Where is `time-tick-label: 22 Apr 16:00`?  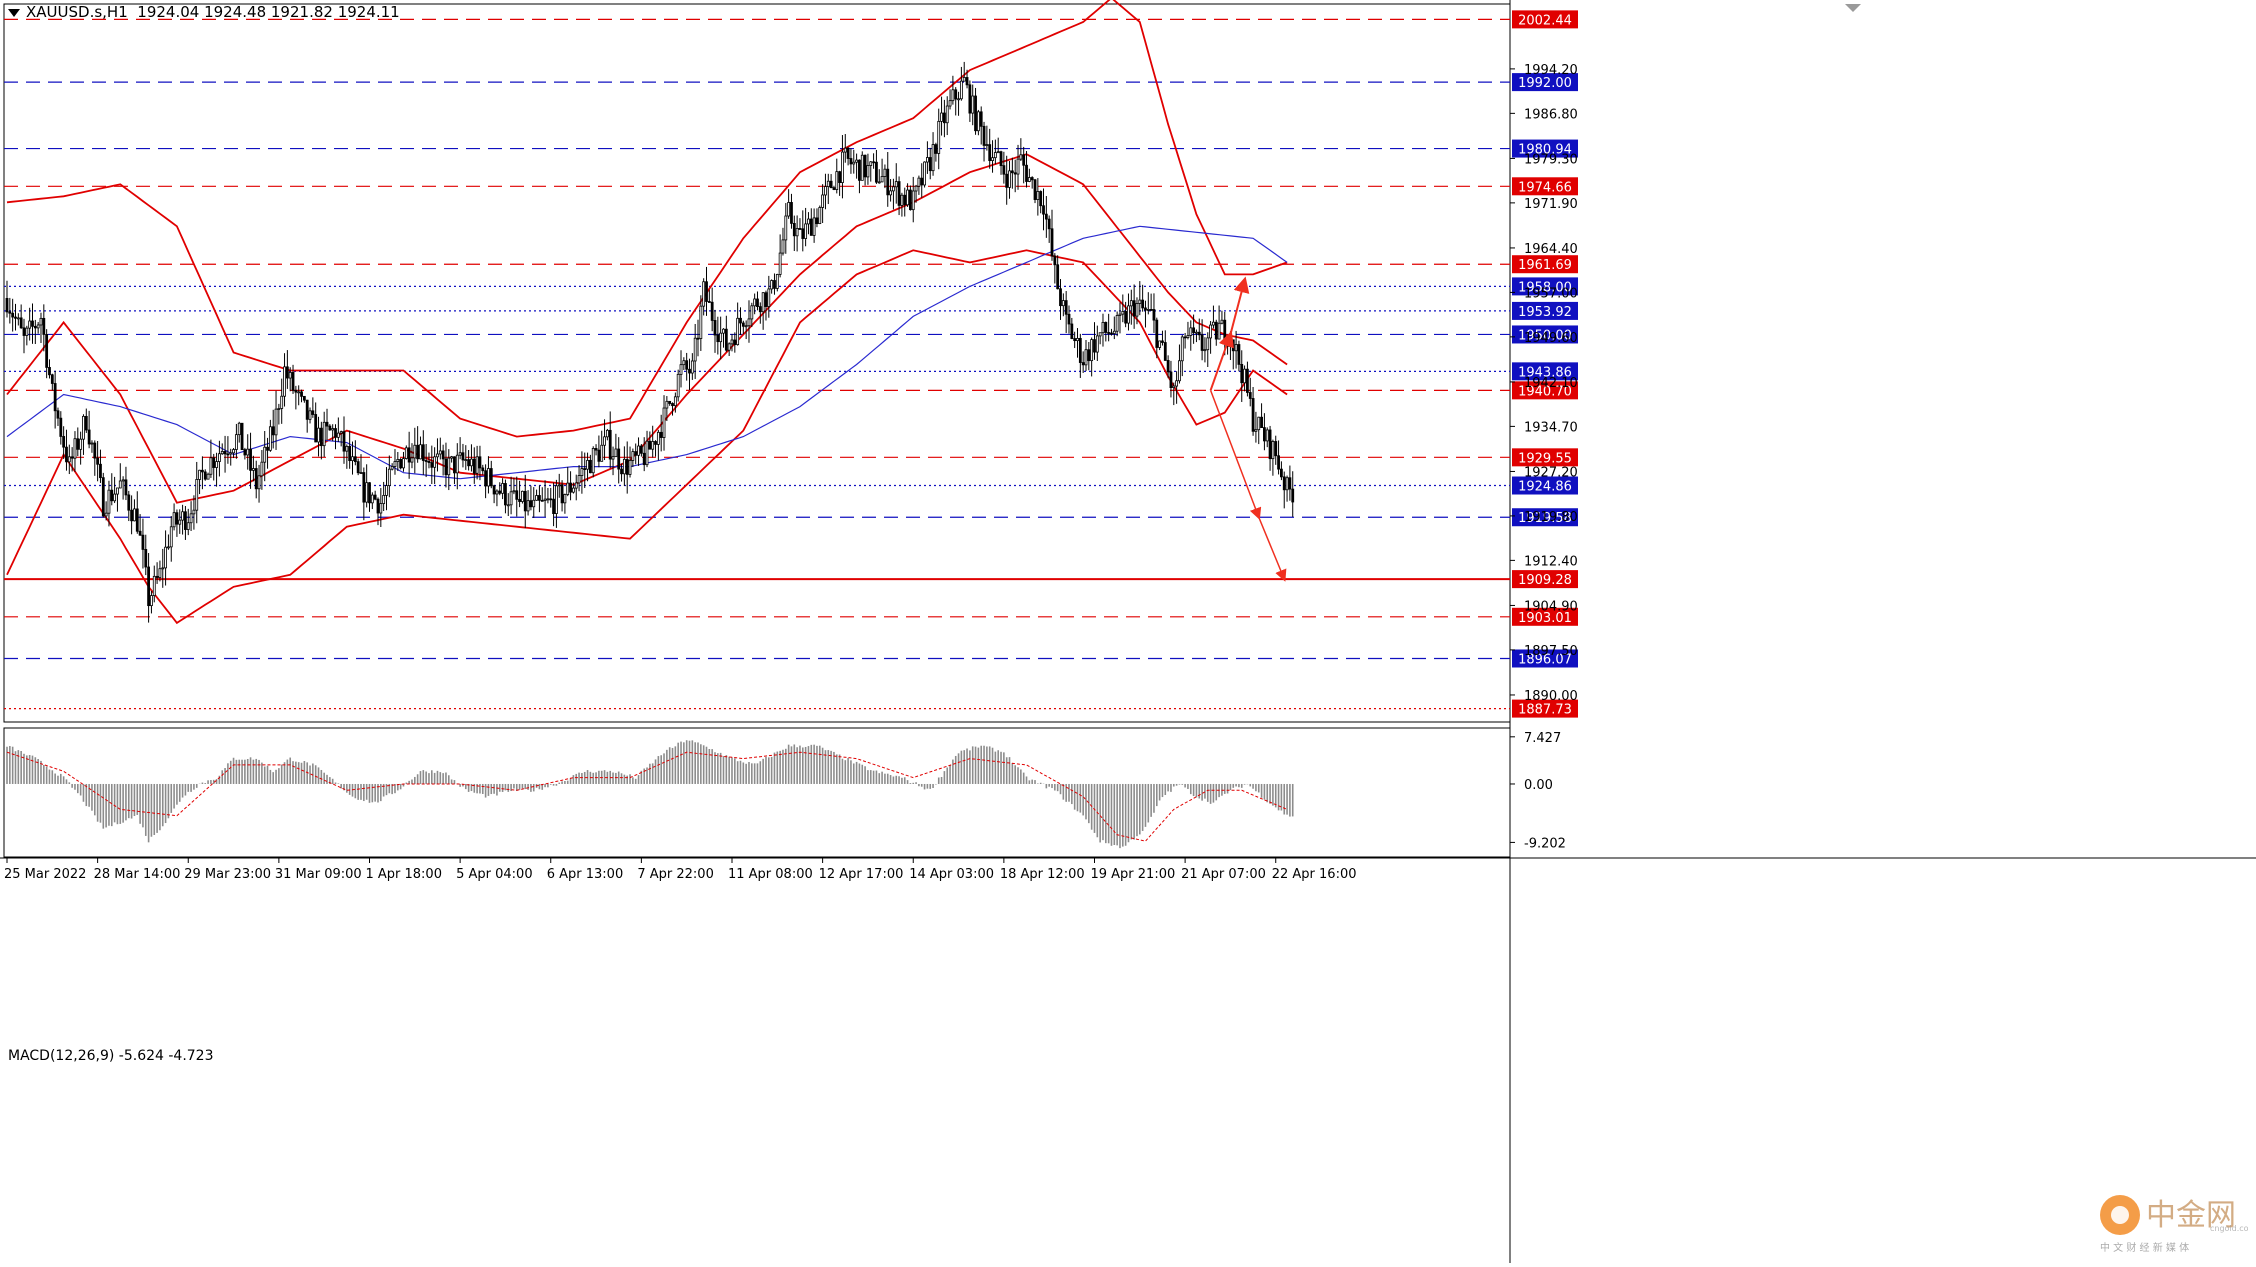
time-tick-label: 22 Apr 16:00 is located at coordinates (1314, 874).